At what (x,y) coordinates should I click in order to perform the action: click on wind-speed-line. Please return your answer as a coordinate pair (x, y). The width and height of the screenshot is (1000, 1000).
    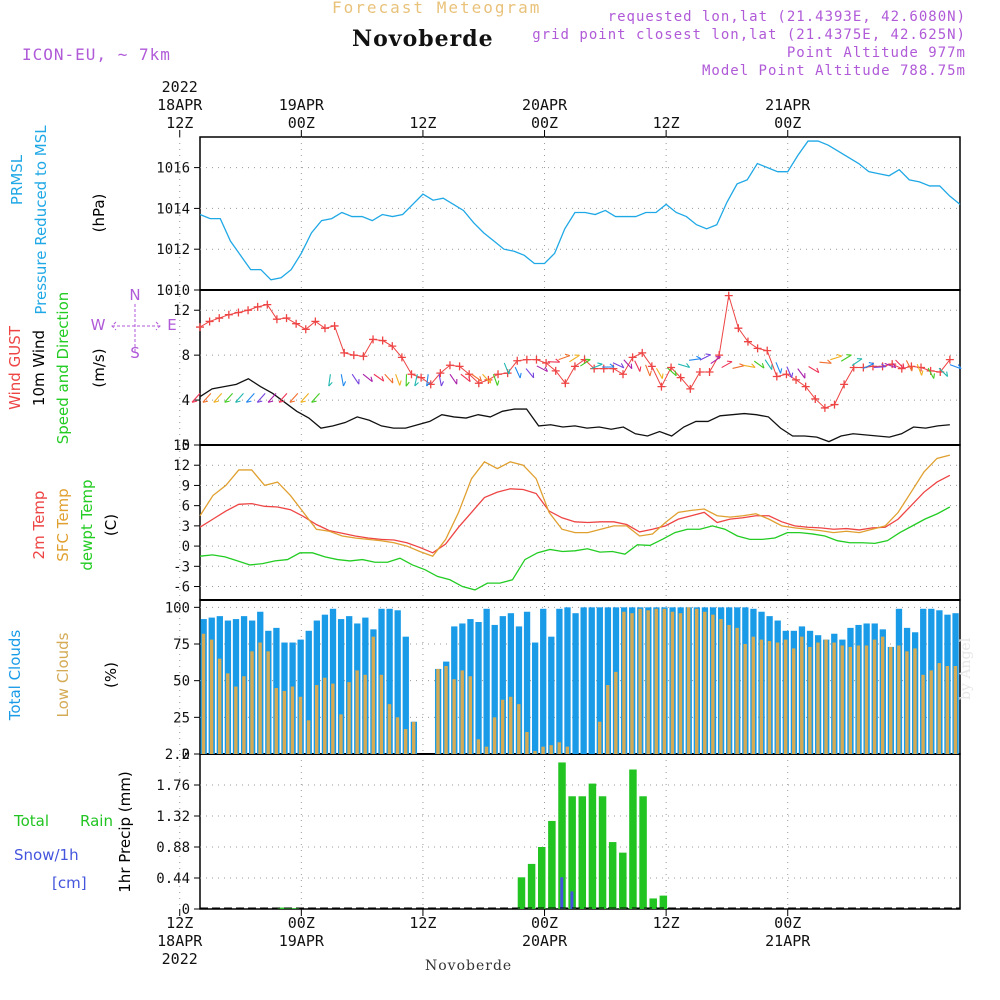
    Looking at the image, I should click on (574, 410).